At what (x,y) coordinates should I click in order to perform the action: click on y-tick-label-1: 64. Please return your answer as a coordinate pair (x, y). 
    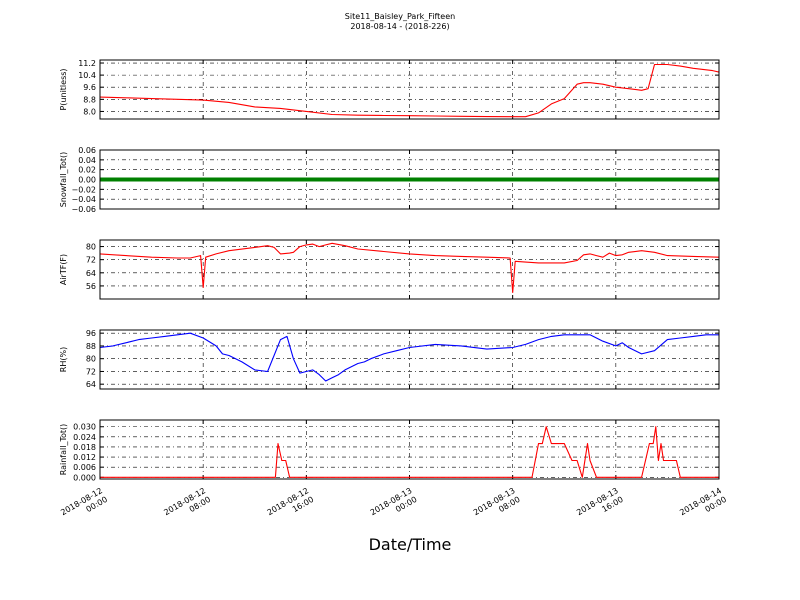
    Looking at the image, I should click on (91, 273).